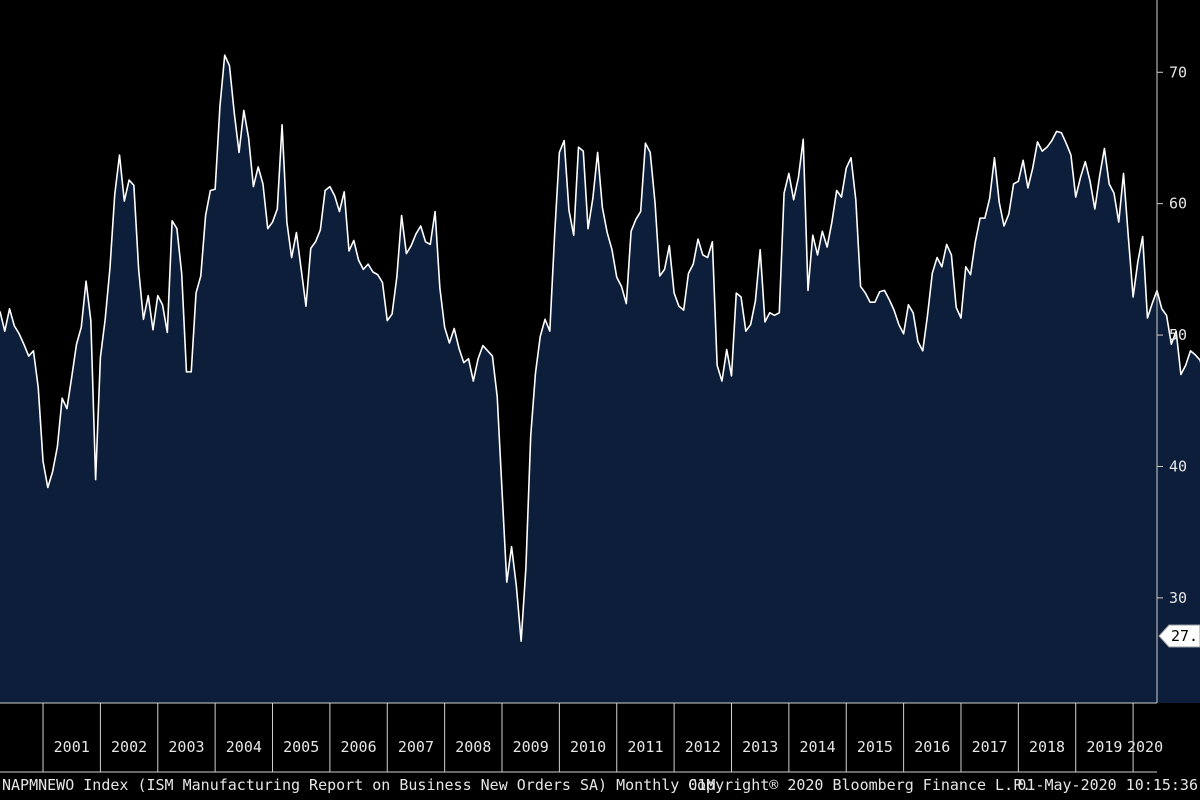 The height and width of the screenshot is (800, 1200). I want to click on x-tick-label-2009: 2009, so click(531, 747).